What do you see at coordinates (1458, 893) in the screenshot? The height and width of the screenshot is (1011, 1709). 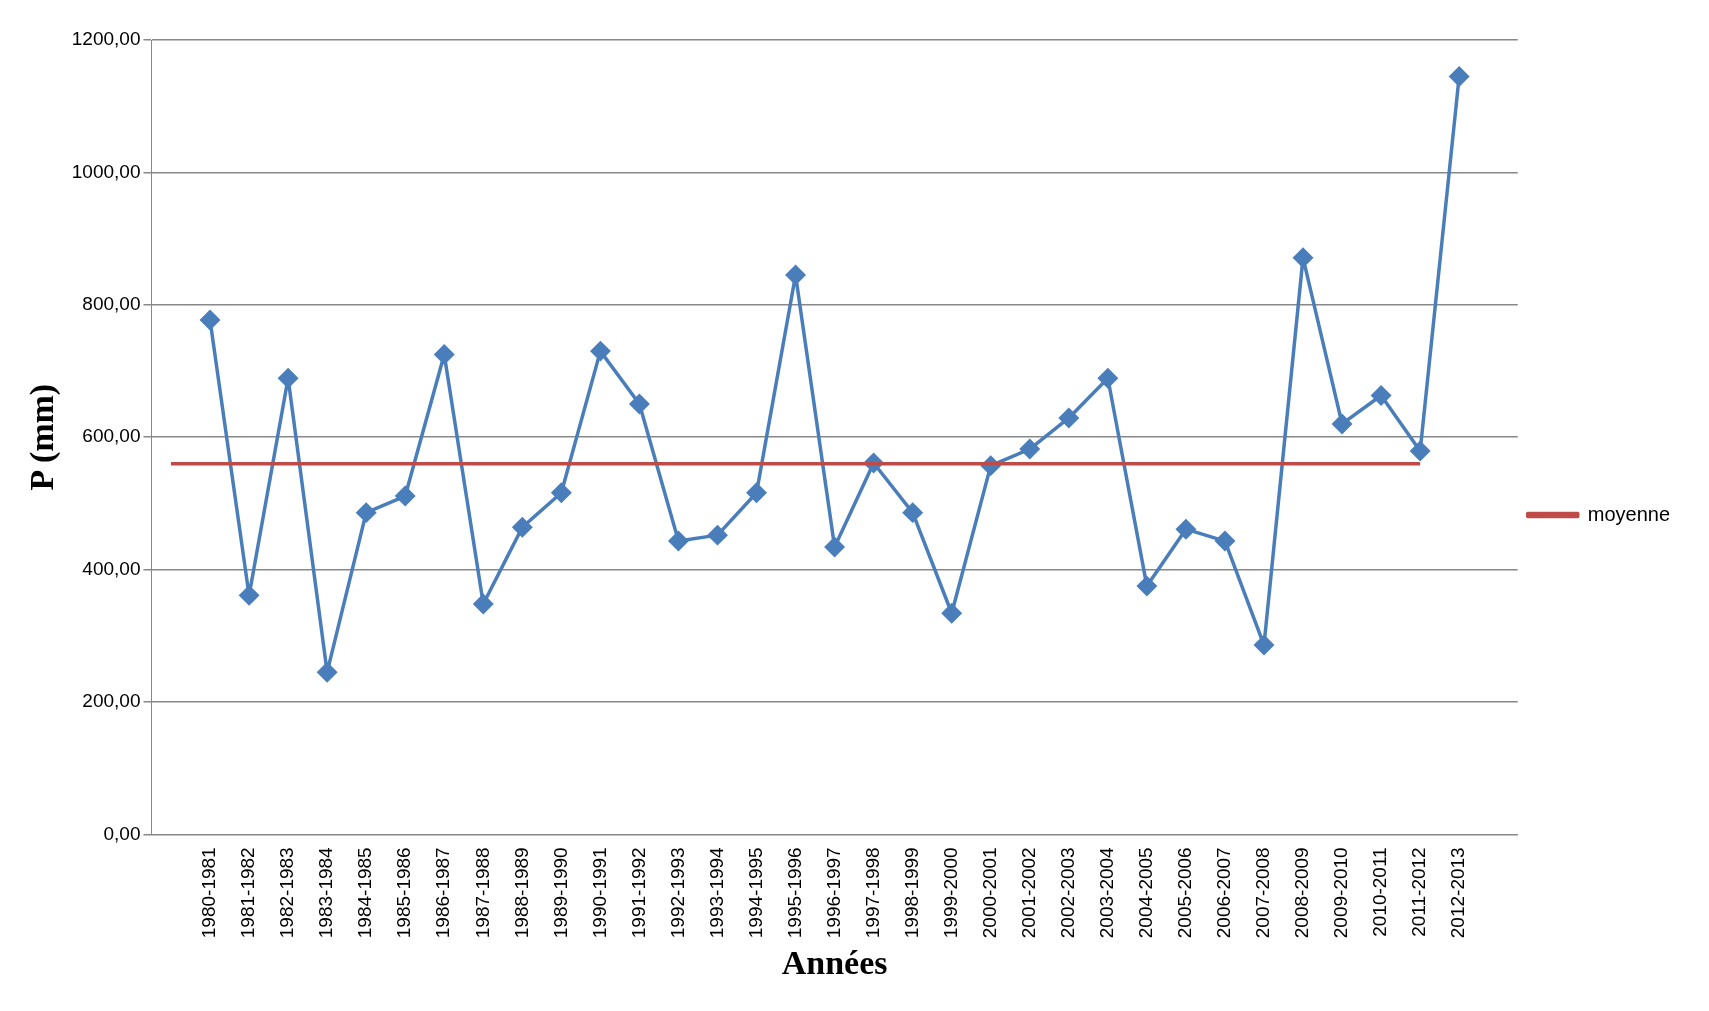 I see `x-tick-label: 2012-2013` at bounding box center [1458, 893].